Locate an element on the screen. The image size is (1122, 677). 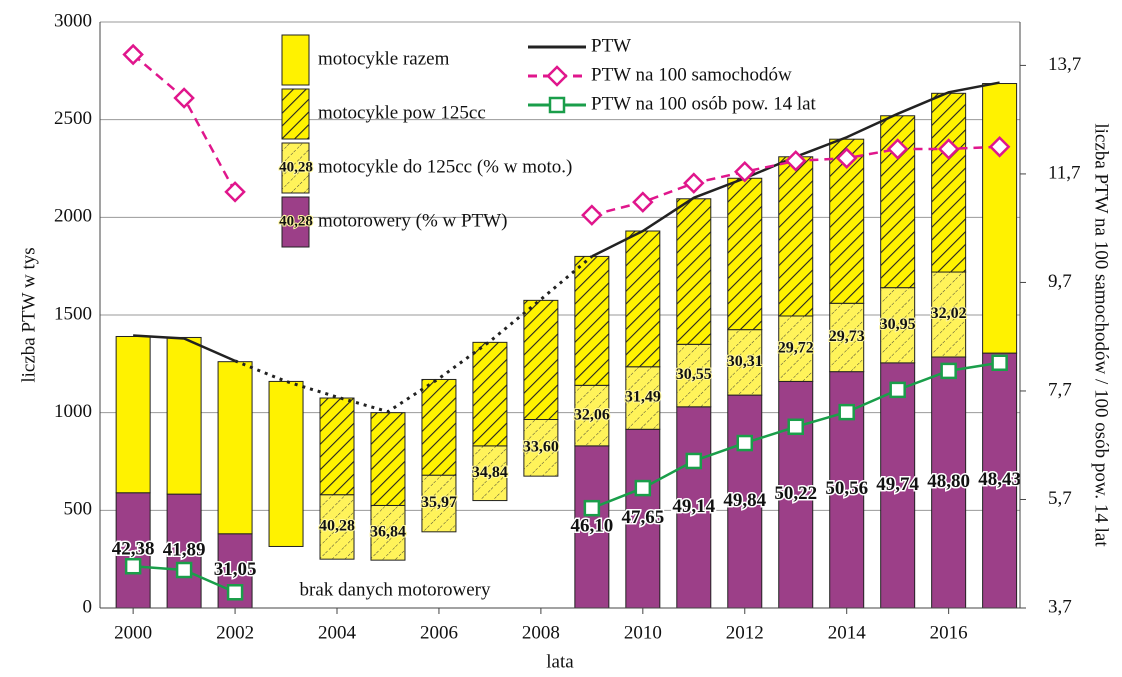
data-label: 31,05 is located at coordinates (235, 569).